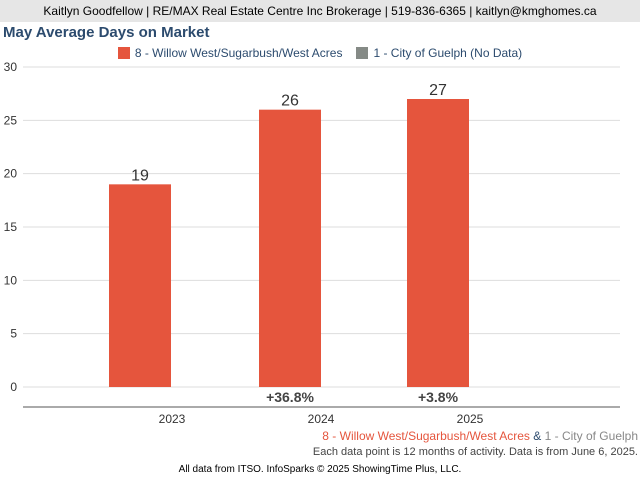  I want to click on legend-item-city-of-guelph: 1 - City of Guelph (No Data), so click(439, 53).